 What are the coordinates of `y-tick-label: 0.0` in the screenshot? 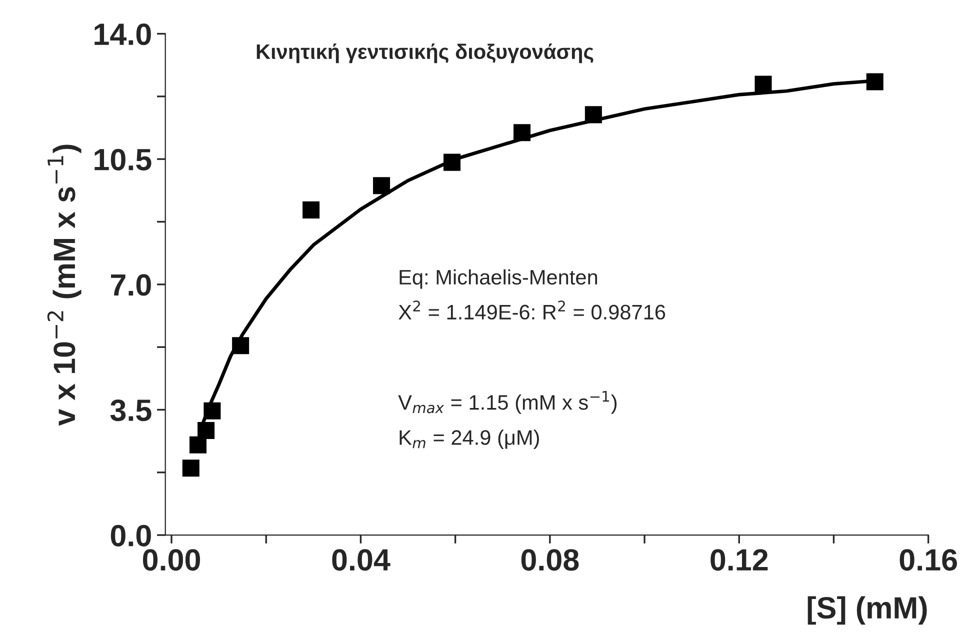 It's located at (130, 535).